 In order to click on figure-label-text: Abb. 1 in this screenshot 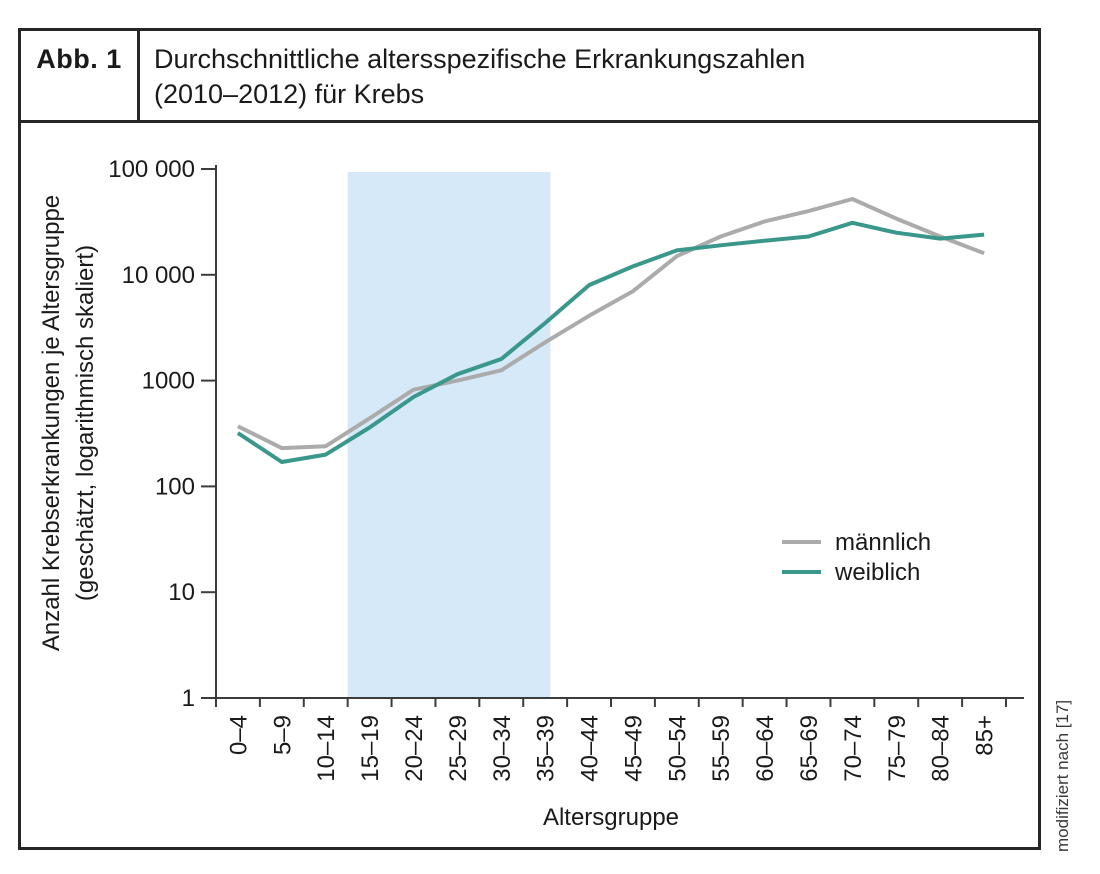, I will do `click(79, 59)`.